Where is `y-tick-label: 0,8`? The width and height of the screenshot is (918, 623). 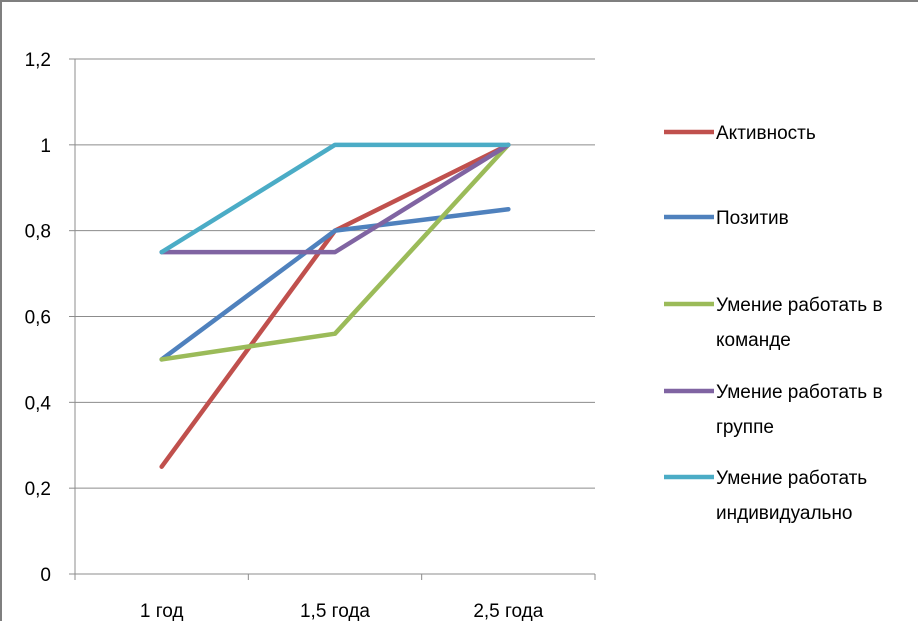
y-tick-label: 0,8 is located at coordinates (38, 232).